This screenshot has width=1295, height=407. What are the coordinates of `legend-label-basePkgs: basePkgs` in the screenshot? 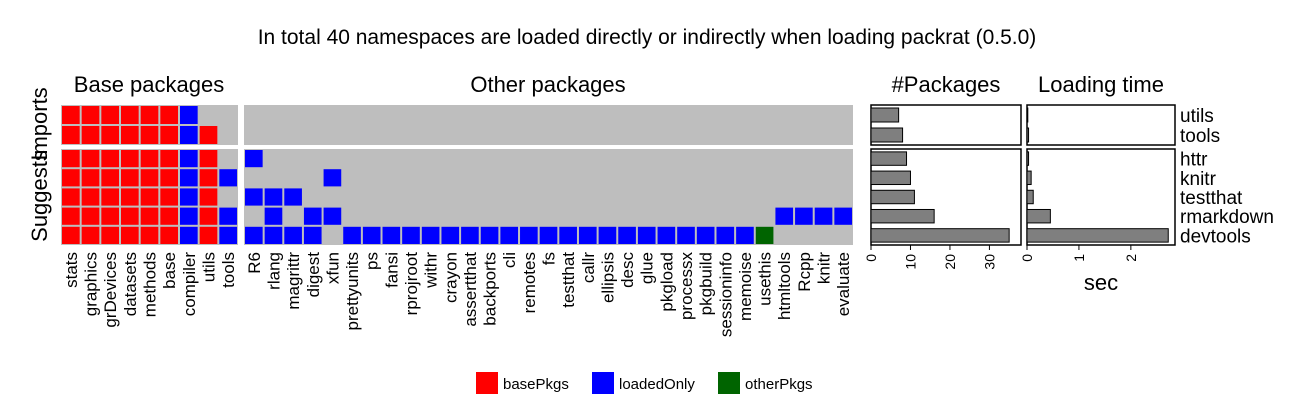 It's located at (536, 384).